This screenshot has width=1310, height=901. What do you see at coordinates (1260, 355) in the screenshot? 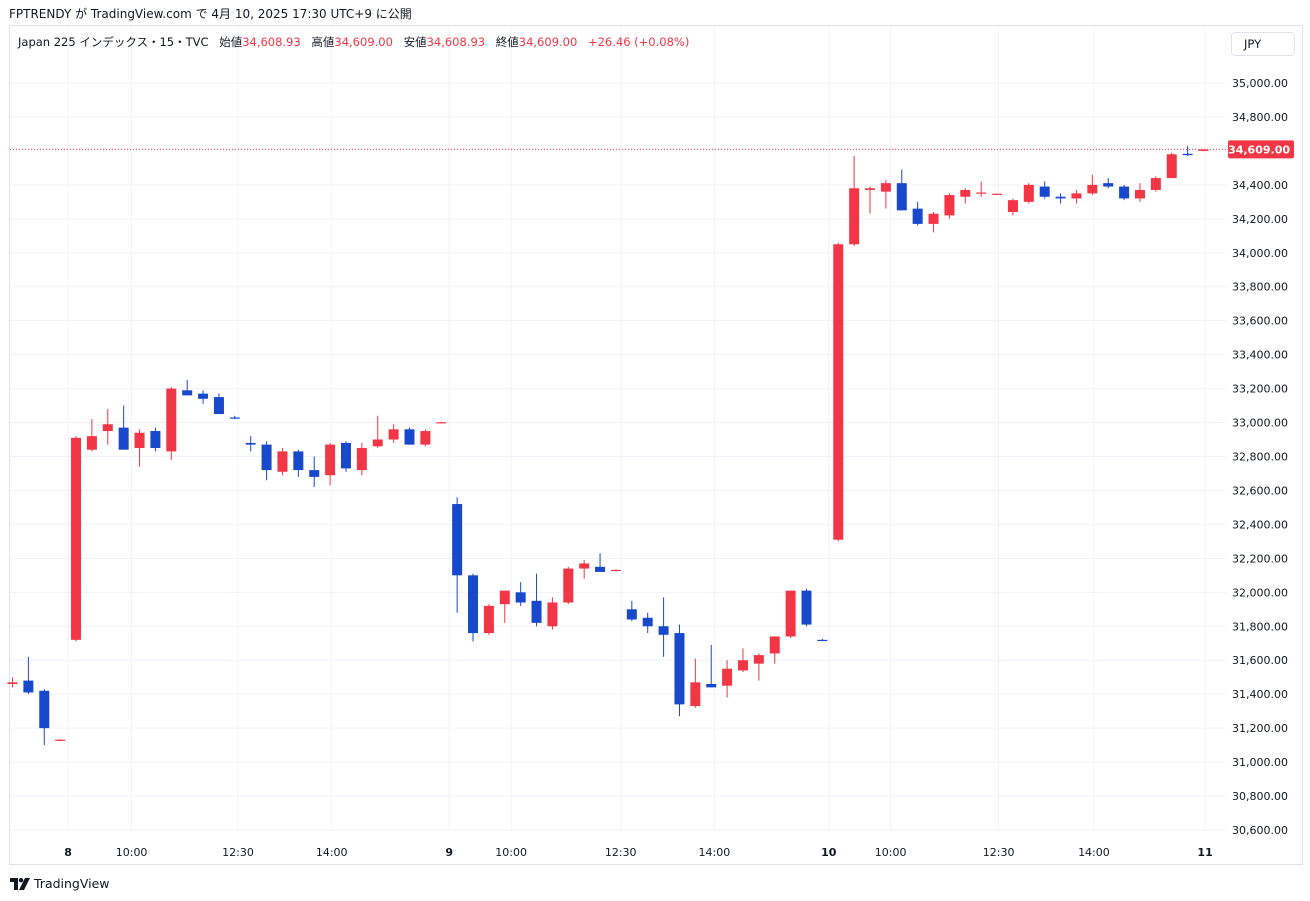
I see `price-tick-label: 33,400.00` at bounding box center [1260, 355].